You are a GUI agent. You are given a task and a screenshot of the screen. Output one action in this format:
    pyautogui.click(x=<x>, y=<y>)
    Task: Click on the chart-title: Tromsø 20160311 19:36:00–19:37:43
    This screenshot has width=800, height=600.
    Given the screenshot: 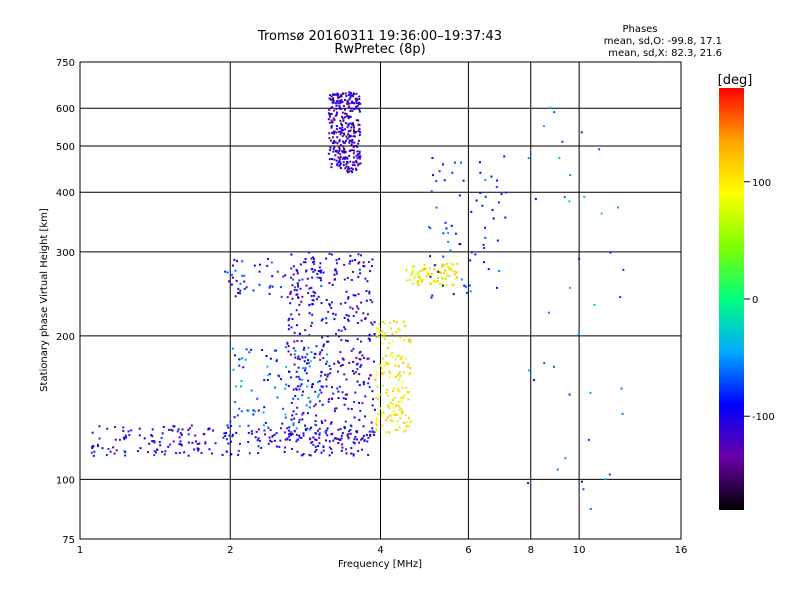 What is the action you would take?
    pyautogui.click(x=379, y=36)
    